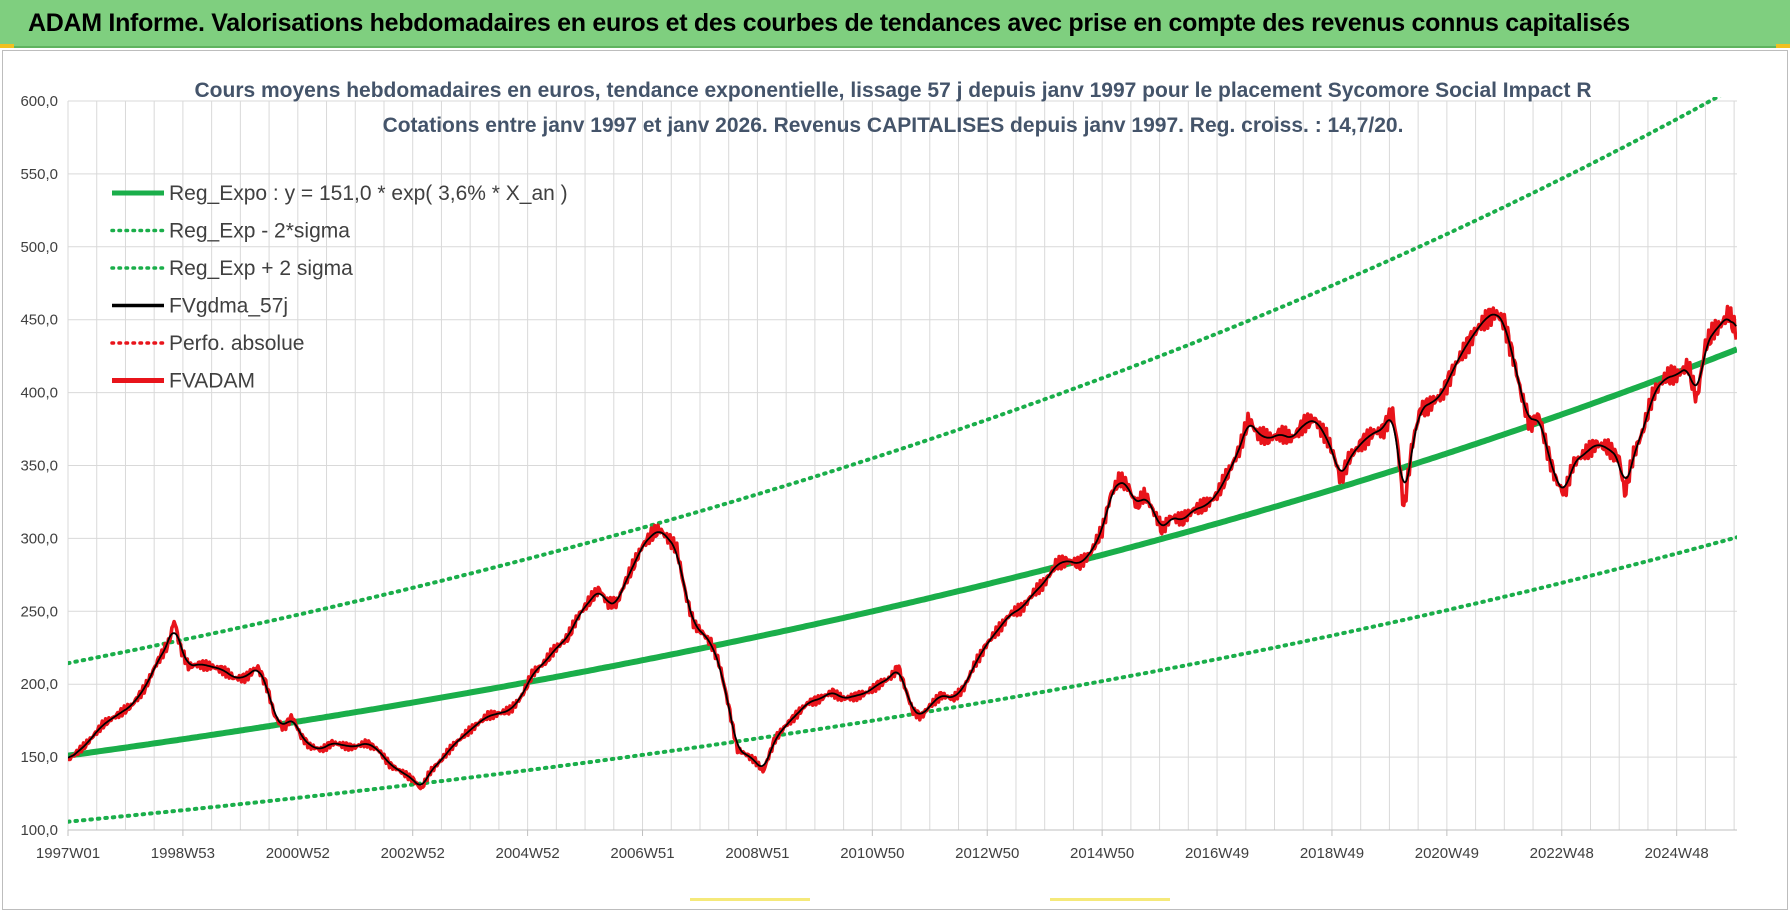 The image size is (1790, 912). Describe the element at coordinates (757, 853) in the screenshot. I see `x-tick-label: 2008W51` at that location.